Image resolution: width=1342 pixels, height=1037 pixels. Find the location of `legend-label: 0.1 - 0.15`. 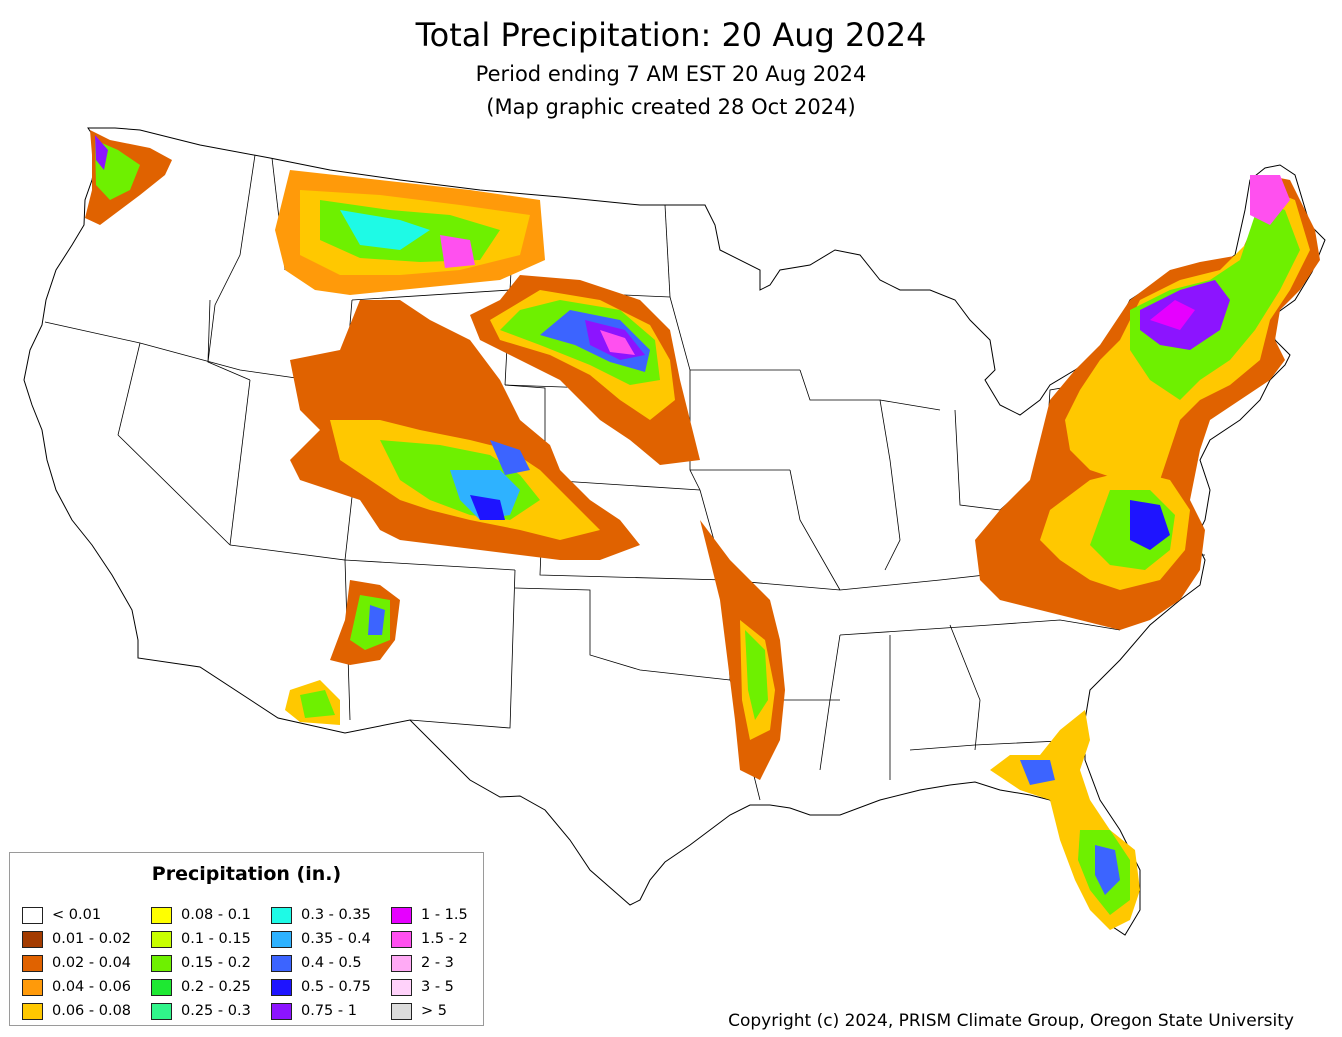

legend-label: 0.1 - 0.15 is located at coordinates (216, 939).